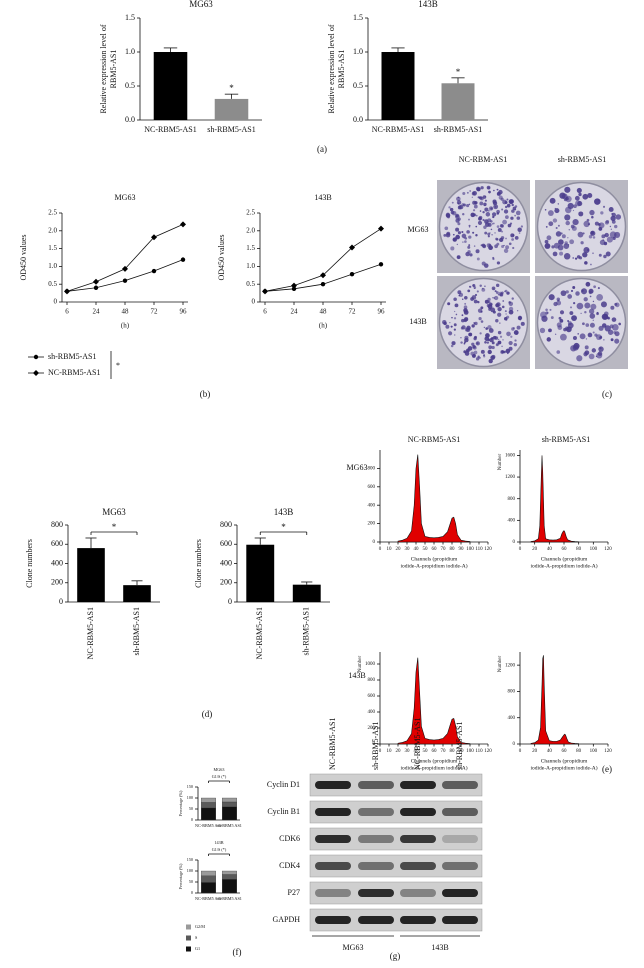  Describe the element at coordinates (417, 321) in the screenshot. I see `row-label: 143B` at that location.